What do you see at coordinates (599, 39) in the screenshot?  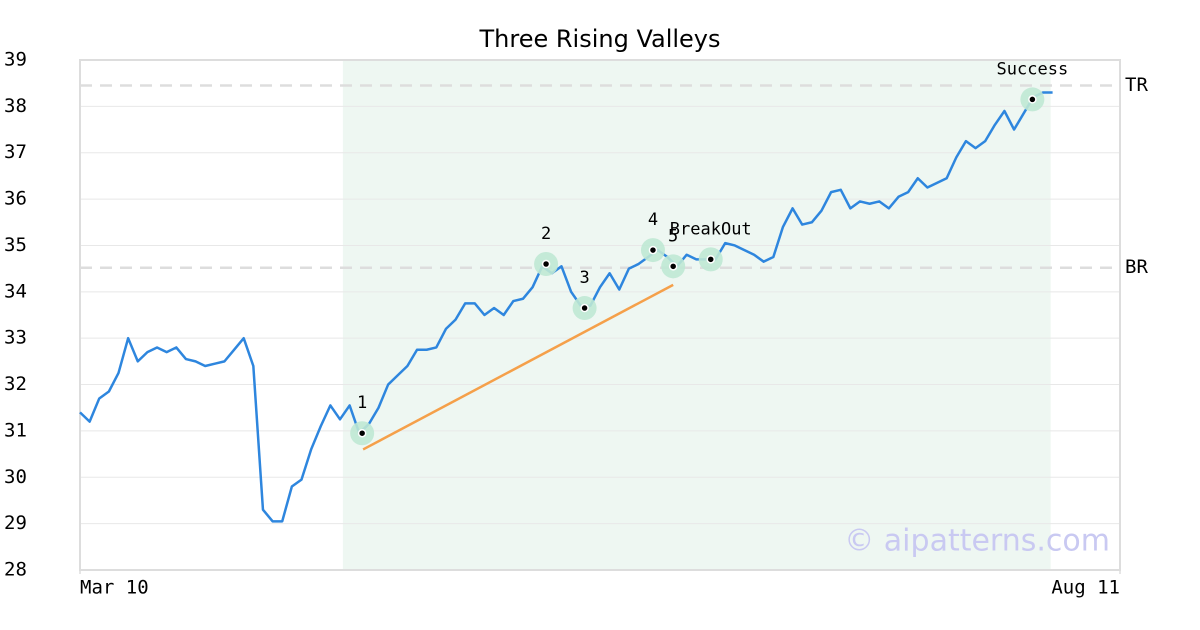 I see `chart-title: Three Rising Valleys` at bounding box center [599, 39].